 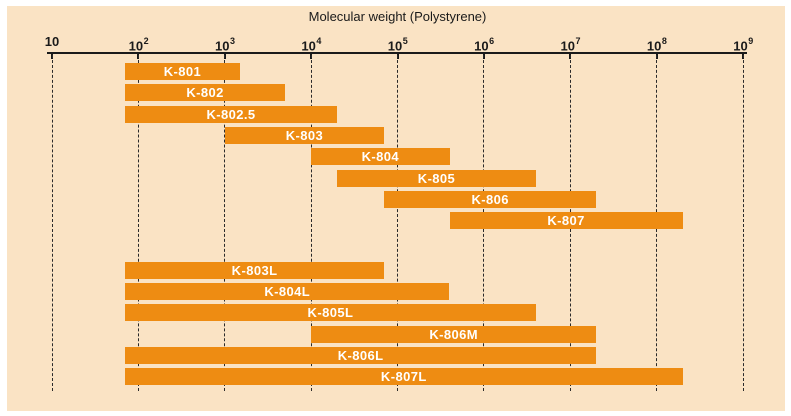 I want to click on bar-label-k-805: K-805, so click(x=436, y=178).